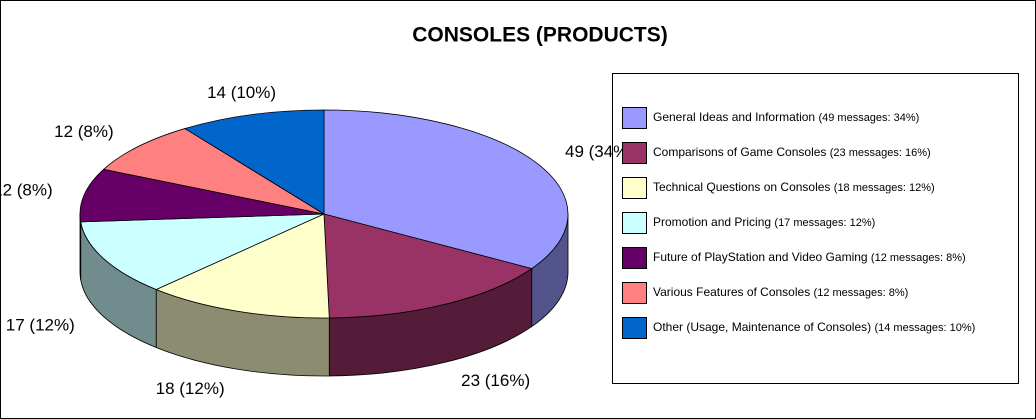 The image size is (1036, 419). What do you see at coordinates (762, 327) in the screenshot?
I see `legend-name: Other (Usage, Maintenance of Consoles)` at bounding box center [762, 327].